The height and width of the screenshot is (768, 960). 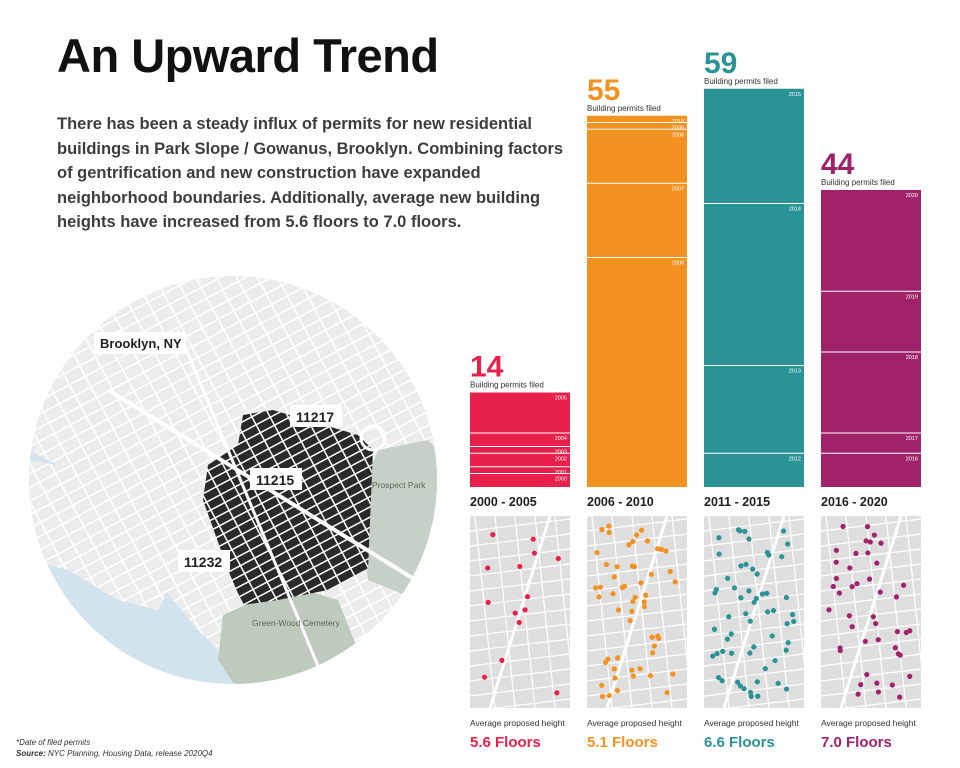 I want to click on permits-label-2: Building permits filed, so click(x=741, y=81).